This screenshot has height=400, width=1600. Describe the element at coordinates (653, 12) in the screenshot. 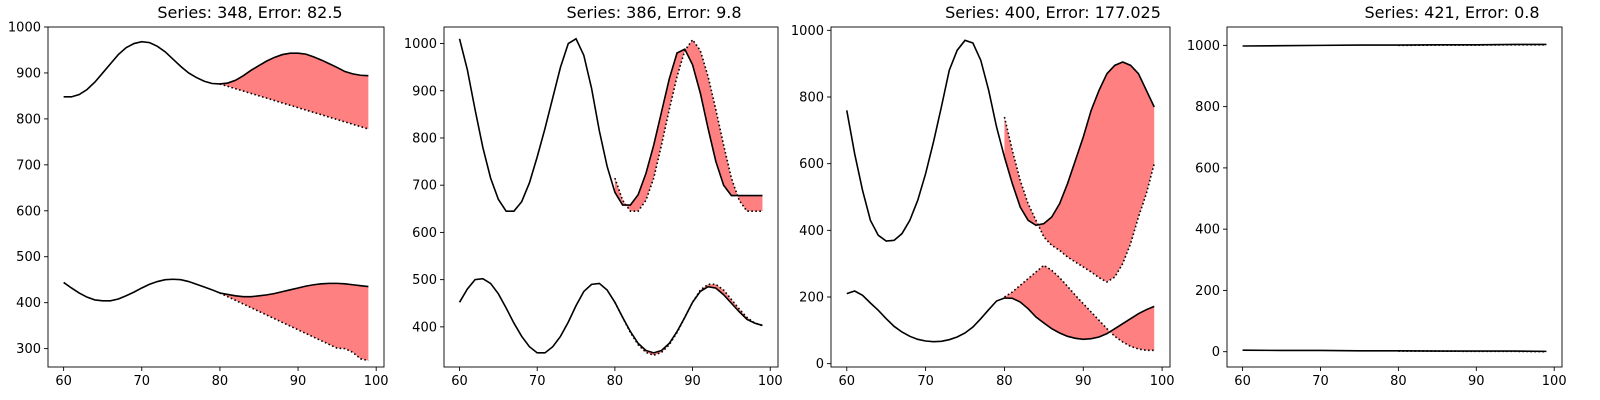

I see `subplot-title: Series: 386, Error: 9.8` at that location.